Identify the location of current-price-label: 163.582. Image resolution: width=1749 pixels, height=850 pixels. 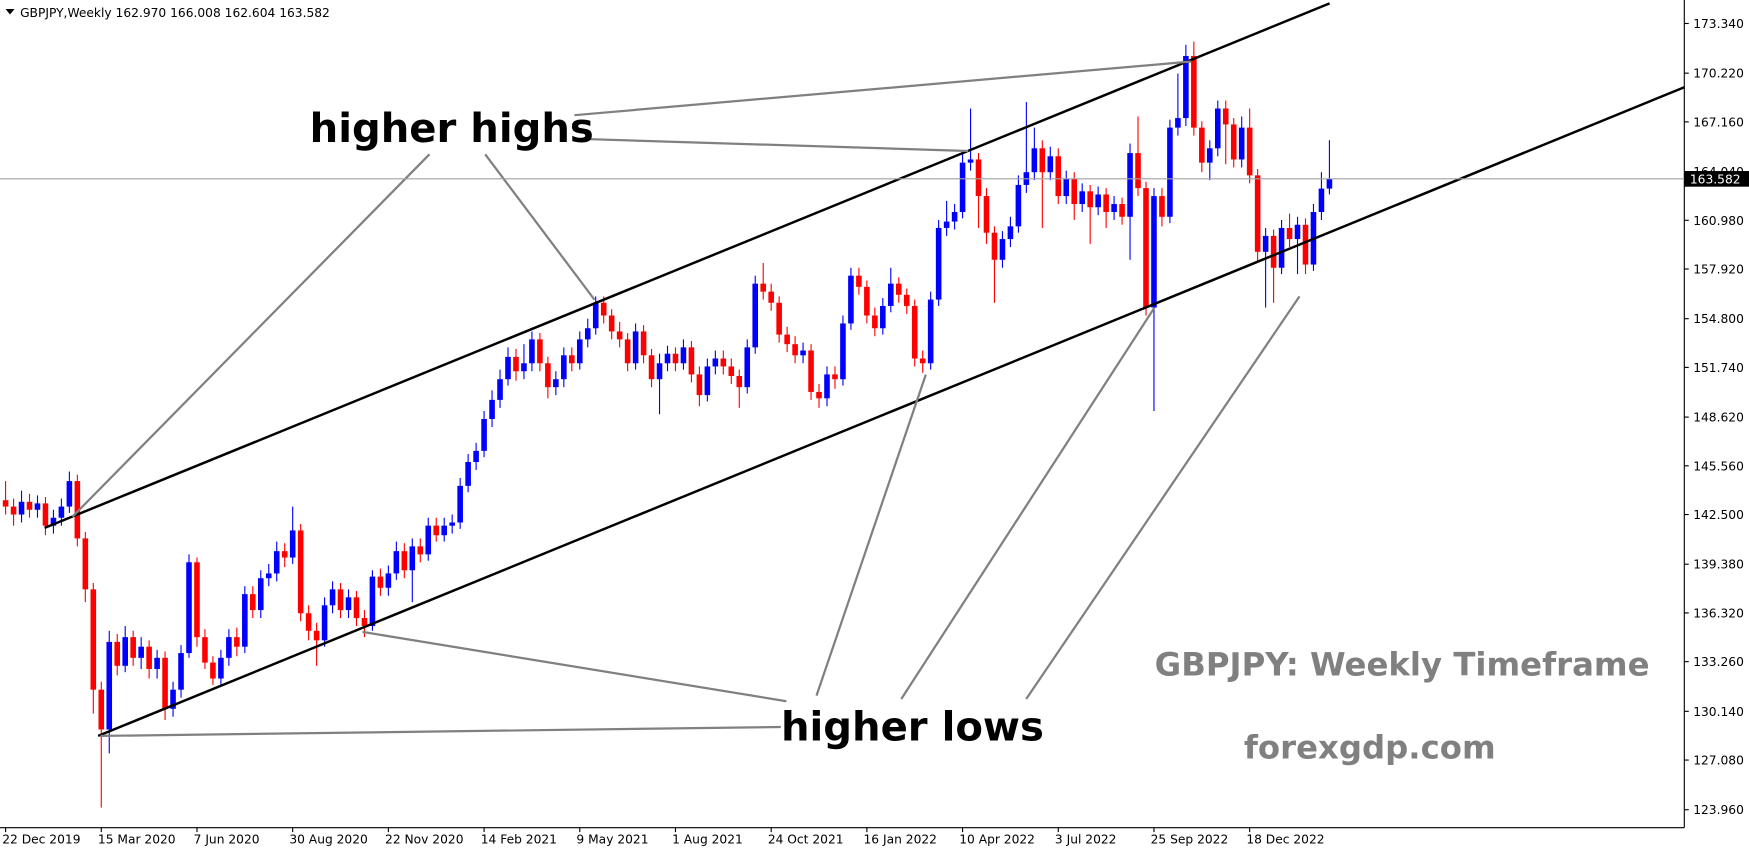
(1715, 179).